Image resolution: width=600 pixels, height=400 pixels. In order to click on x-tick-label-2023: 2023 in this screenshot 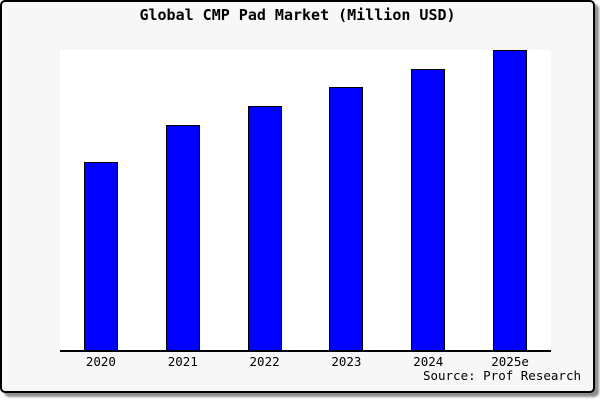, I will do `click(346, 361)`.